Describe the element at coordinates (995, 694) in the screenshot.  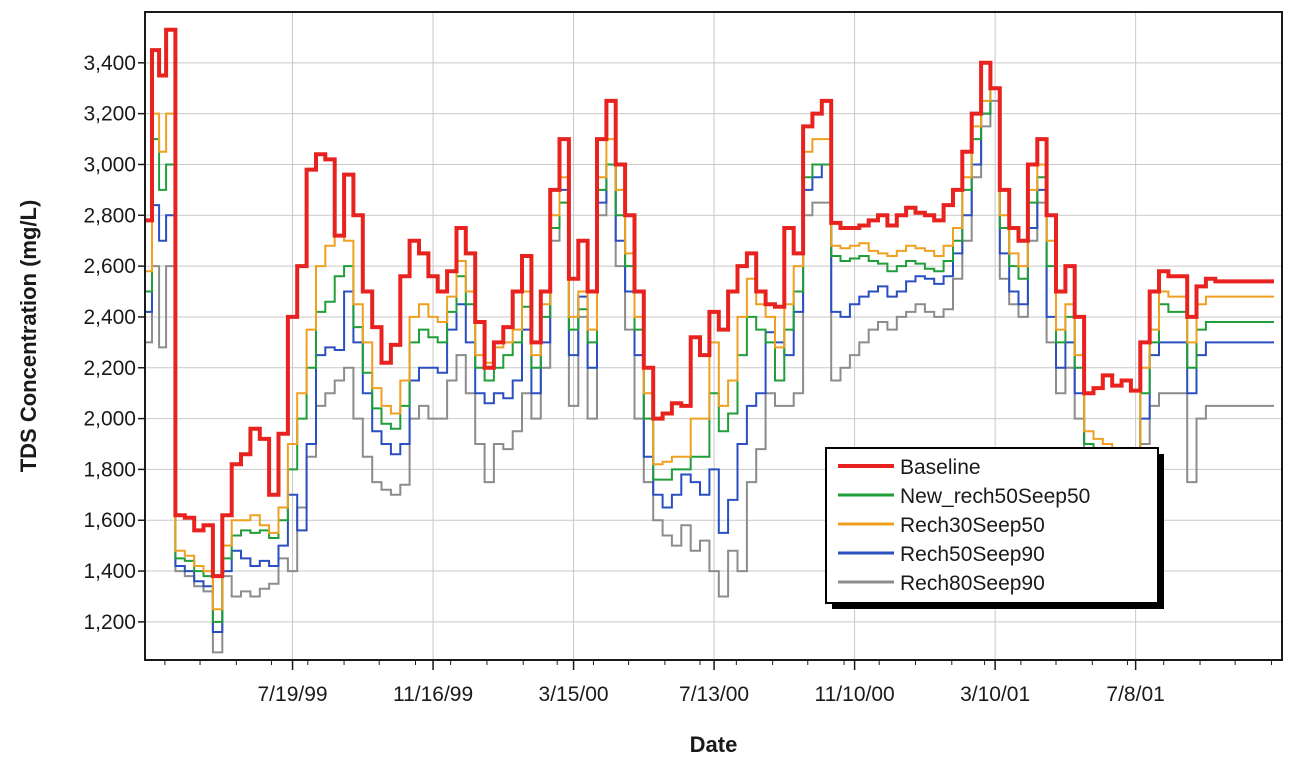
I see `x-tick-label: 3/10/01` at that location.